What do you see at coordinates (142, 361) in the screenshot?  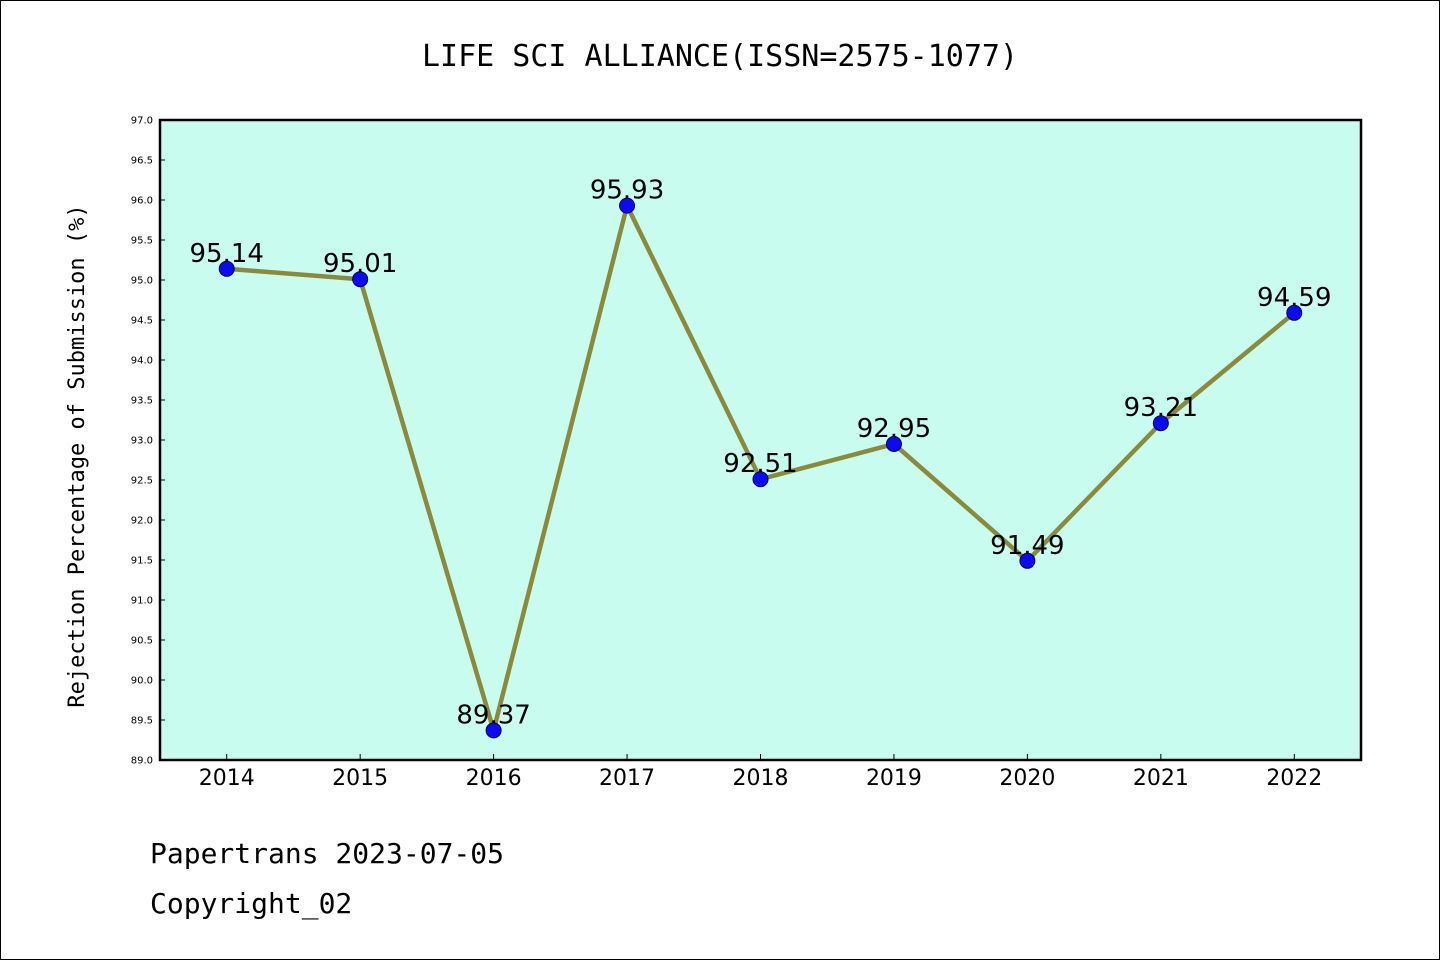 I see `y-tick-label: 94.0` at bounding box center [142, 361].